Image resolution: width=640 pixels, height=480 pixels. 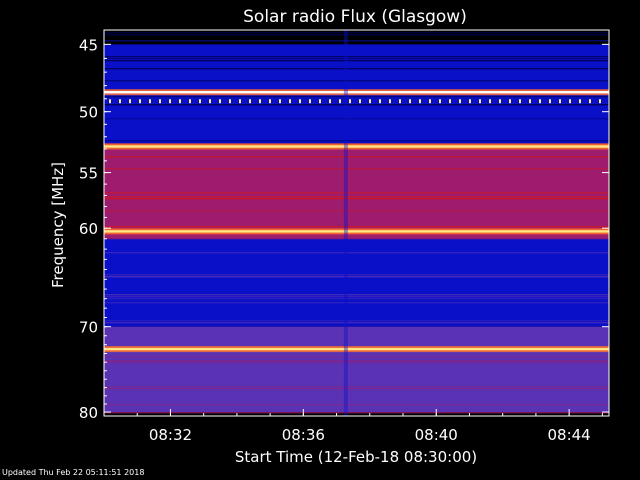 What do you see at coordinates (436, 435) in the screenshot?
I see `x-tick-label: 08:40` at bounding box center [436, 435].